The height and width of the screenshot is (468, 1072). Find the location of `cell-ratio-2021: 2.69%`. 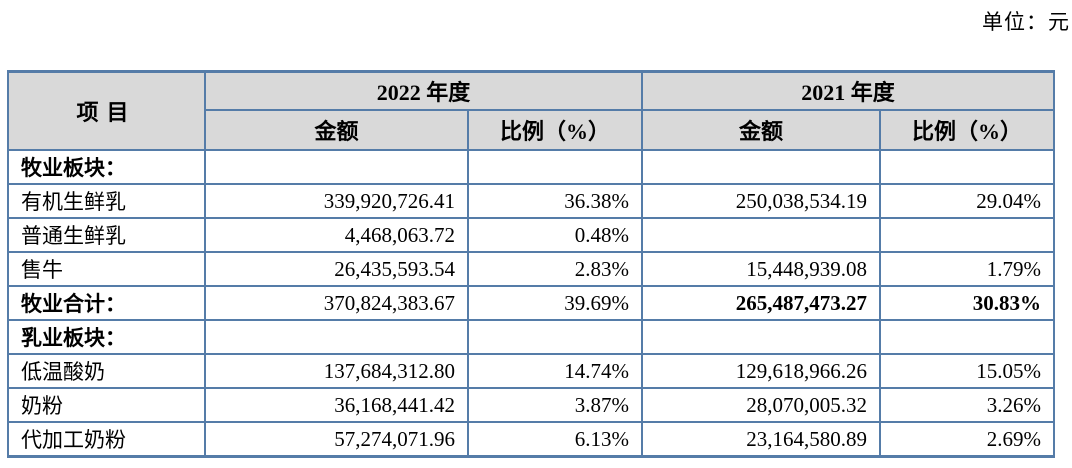

cell-ratio-2021: 2.69% is located at coordinates (967, 439).